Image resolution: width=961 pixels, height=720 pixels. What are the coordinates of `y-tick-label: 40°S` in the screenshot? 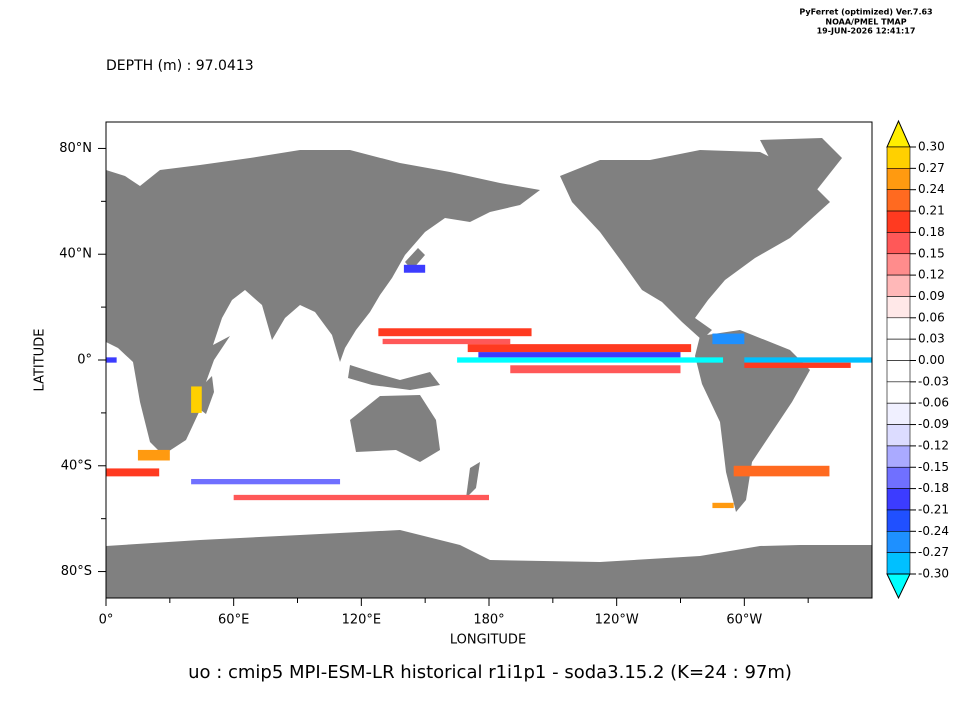 It's located at (76, 465).